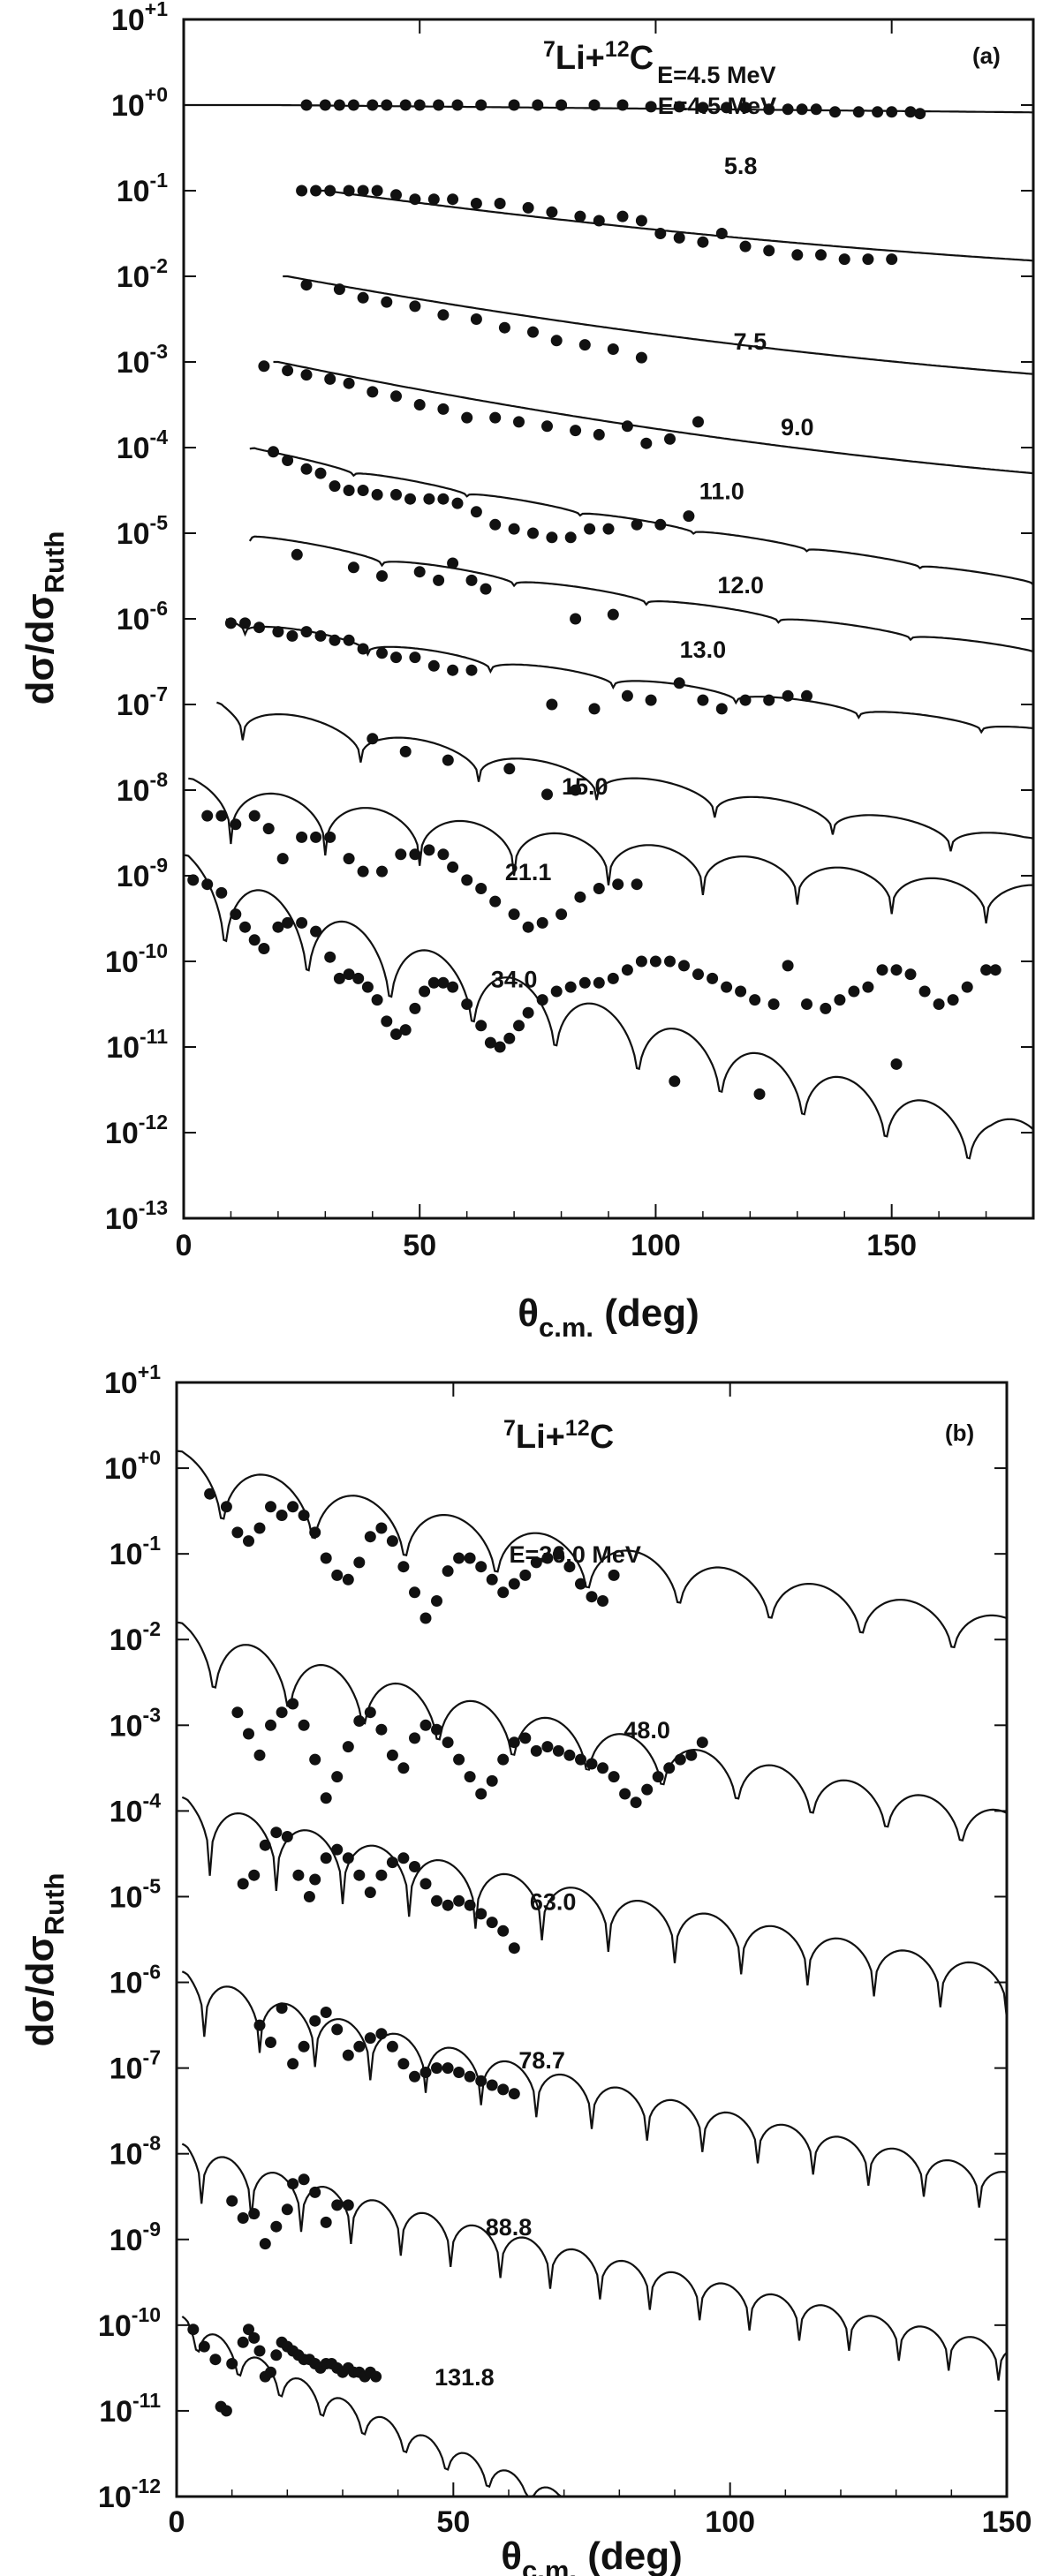 The width and height of the screenshot is (1043, 2576). What do you see at coordinates (136, 1130) in the screenshot?
I see `y-tick-label: 10⁻¹²` at bounding box center [136, 1130].